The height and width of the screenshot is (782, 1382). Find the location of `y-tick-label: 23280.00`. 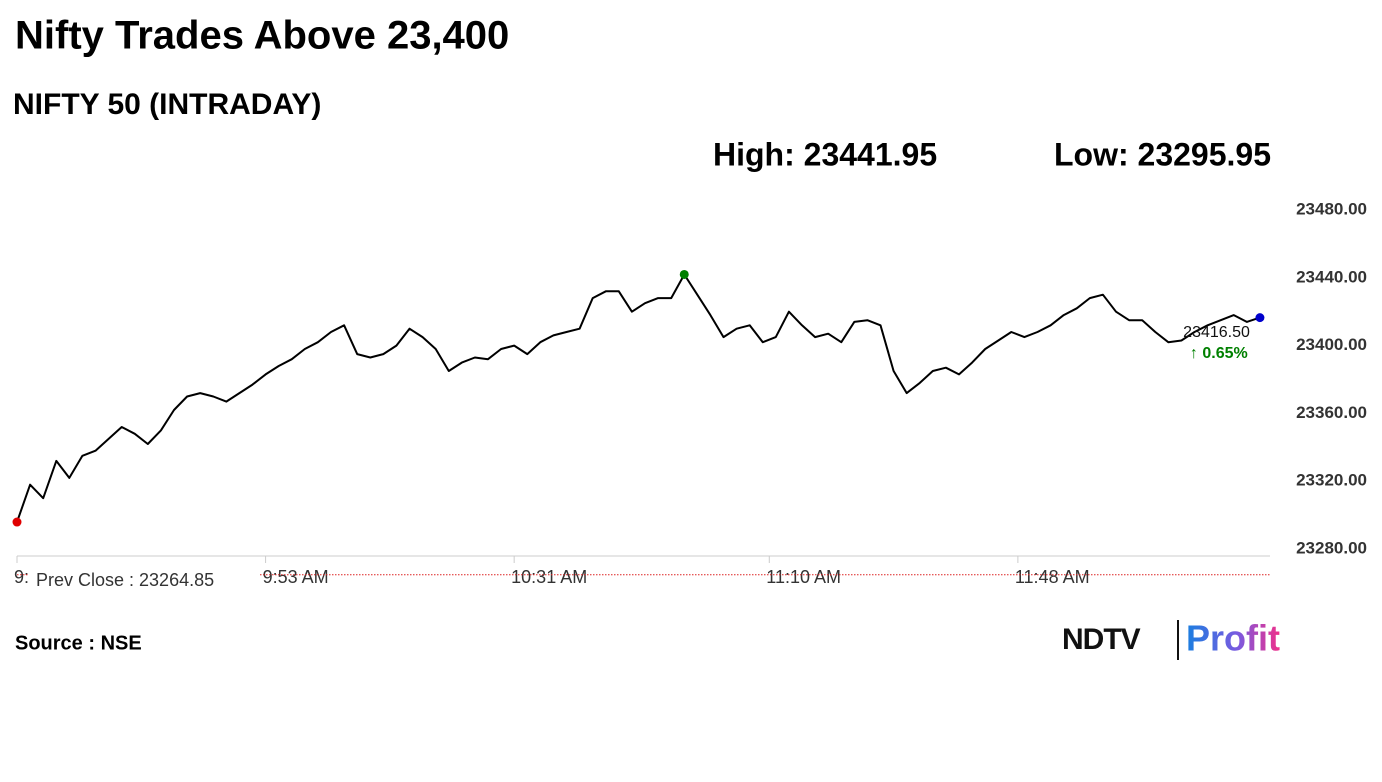

y-tick-label: 23280.00 is located at coordinates (1331, 548).